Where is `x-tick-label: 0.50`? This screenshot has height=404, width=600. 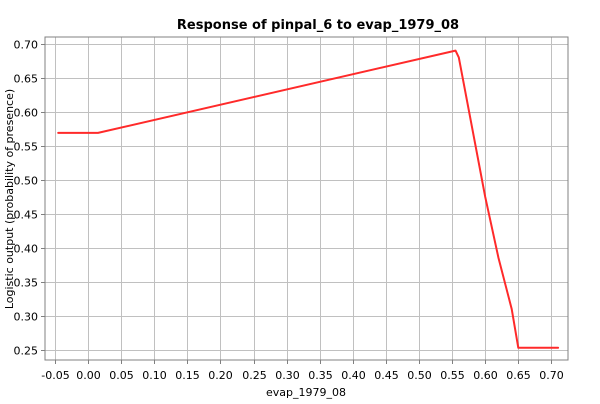
x-tick-label: 0.50 is located at coordinates (419, 375).